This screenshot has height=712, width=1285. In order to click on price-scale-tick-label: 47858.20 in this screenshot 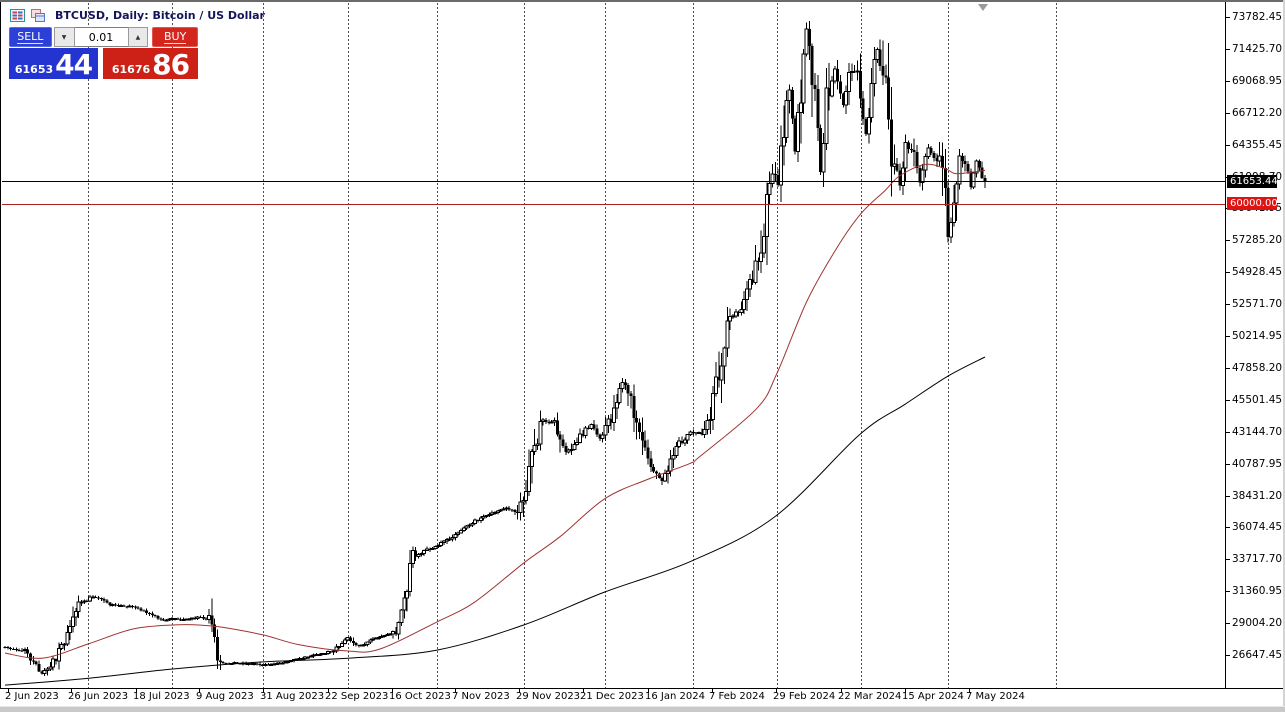, I will do `click(1257, 367)`.